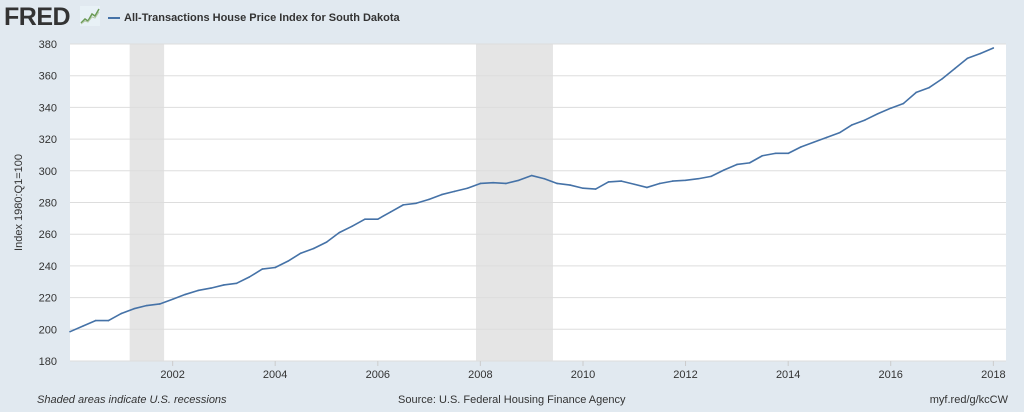 The width and height of the screenshot is (1024, 412). Describe the element at coordinates (37, 17) in the screenshot. I see `fred-logo: FRED` at that location.